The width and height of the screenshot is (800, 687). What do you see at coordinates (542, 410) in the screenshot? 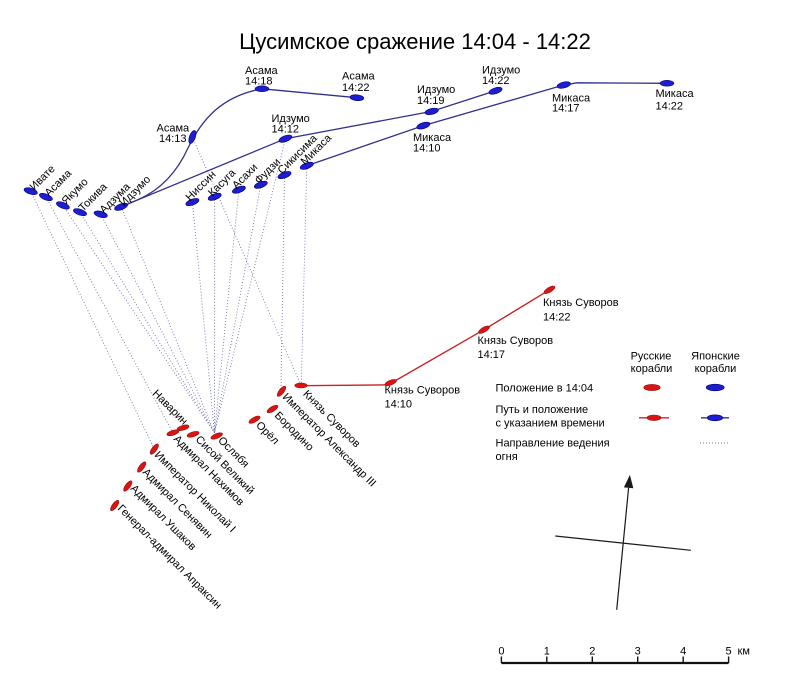
I see `svg-text: Путь и положение` at bounding box center [542, 410].